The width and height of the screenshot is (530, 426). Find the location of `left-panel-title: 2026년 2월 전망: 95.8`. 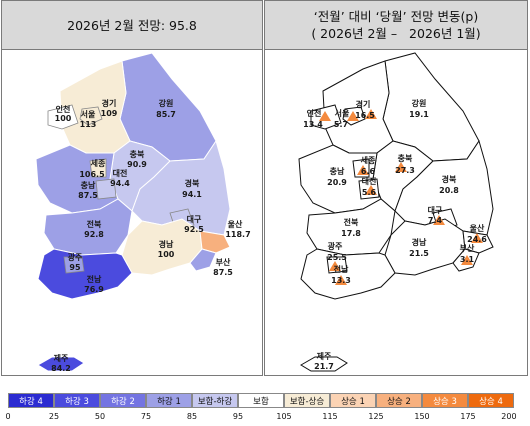

left-panel-title: 2026년 2월 전망: 95.8 is located at coordinates (132, 25).